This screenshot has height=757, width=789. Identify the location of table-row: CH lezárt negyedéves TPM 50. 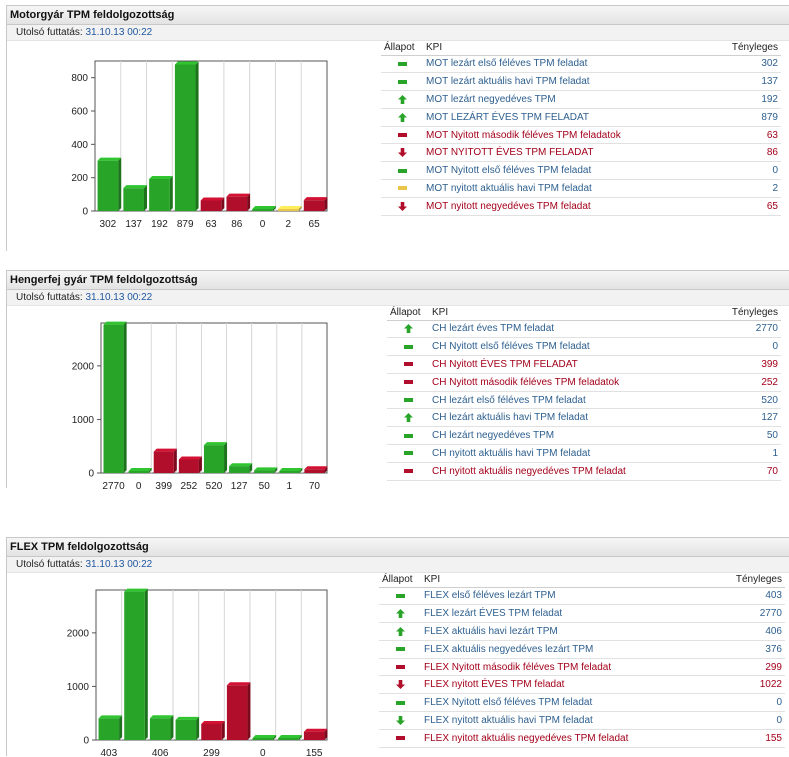
(584, 436).